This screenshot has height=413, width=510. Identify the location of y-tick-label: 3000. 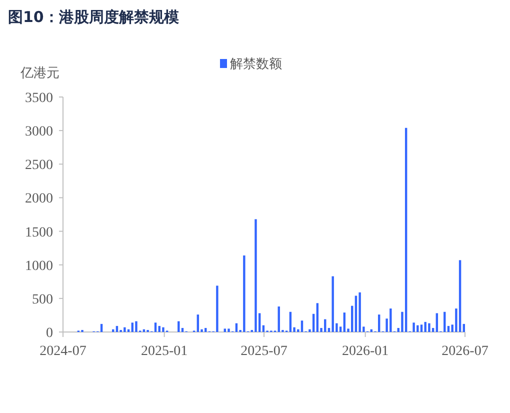
(39, 132).